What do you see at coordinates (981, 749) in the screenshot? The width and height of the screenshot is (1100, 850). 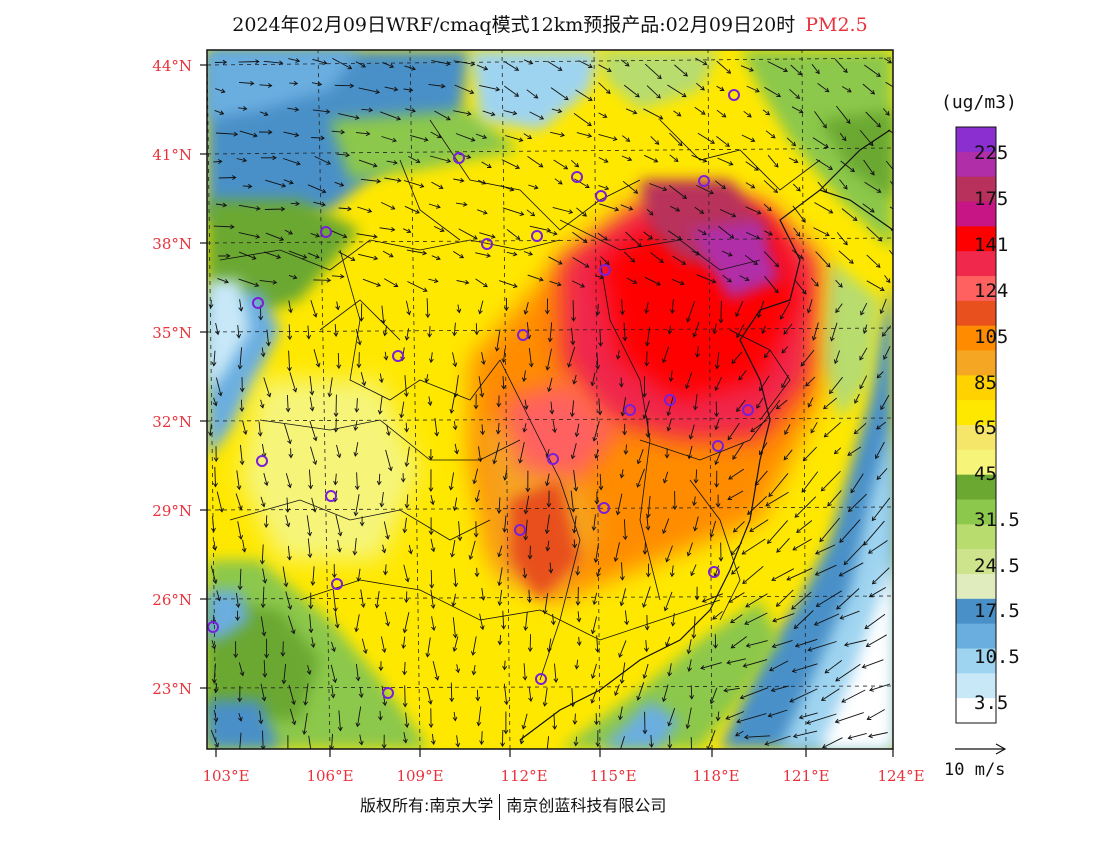 I see `wind-reference-arrow` at bounding box center [981, 749].